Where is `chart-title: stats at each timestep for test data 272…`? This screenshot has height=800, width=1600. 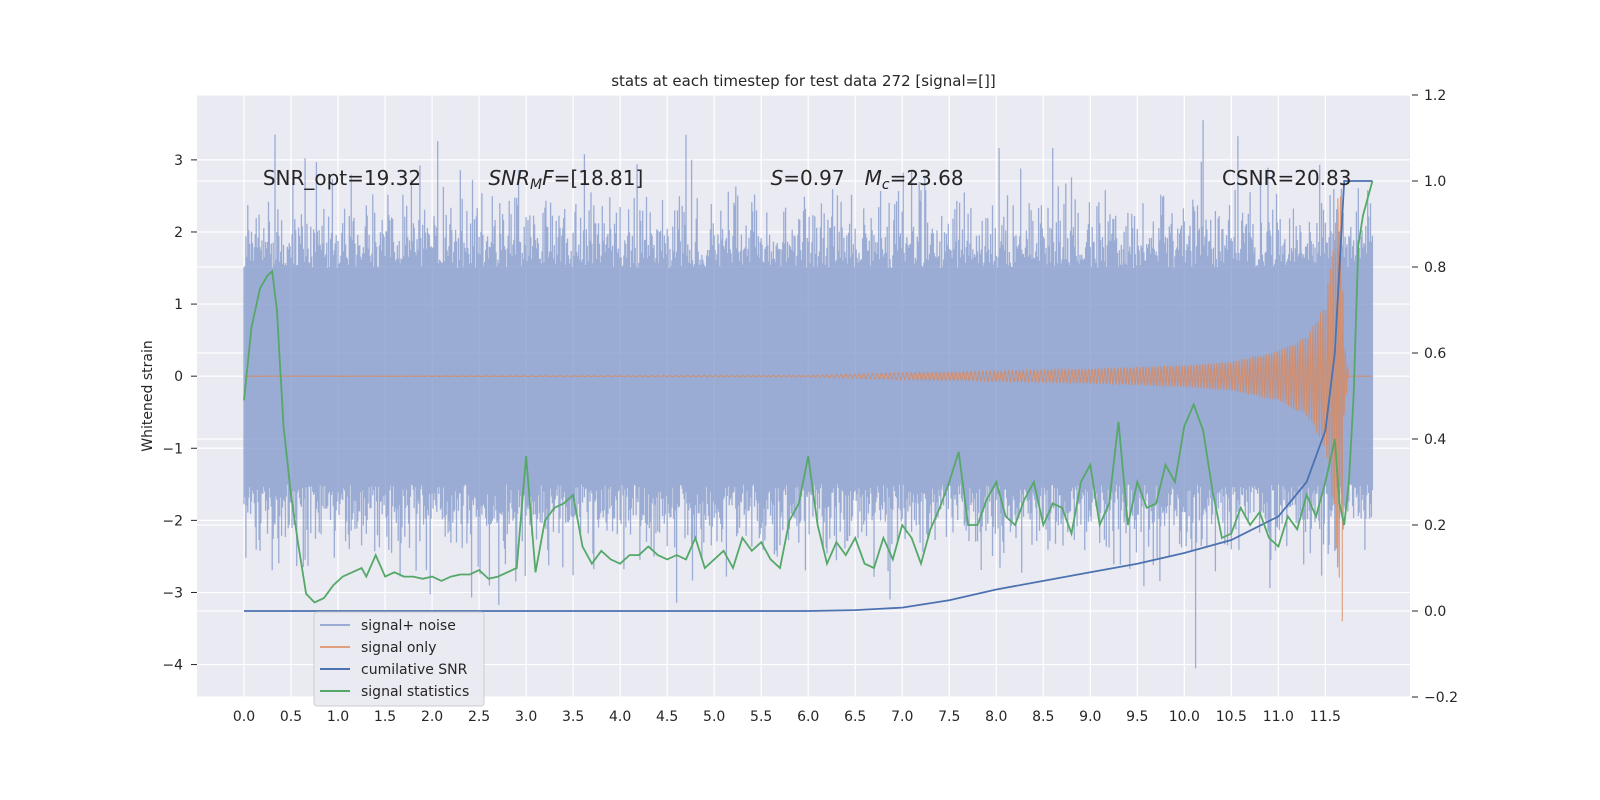
chart-title: stats at each timestep for test data 272… is located at coordinates (803, 81).